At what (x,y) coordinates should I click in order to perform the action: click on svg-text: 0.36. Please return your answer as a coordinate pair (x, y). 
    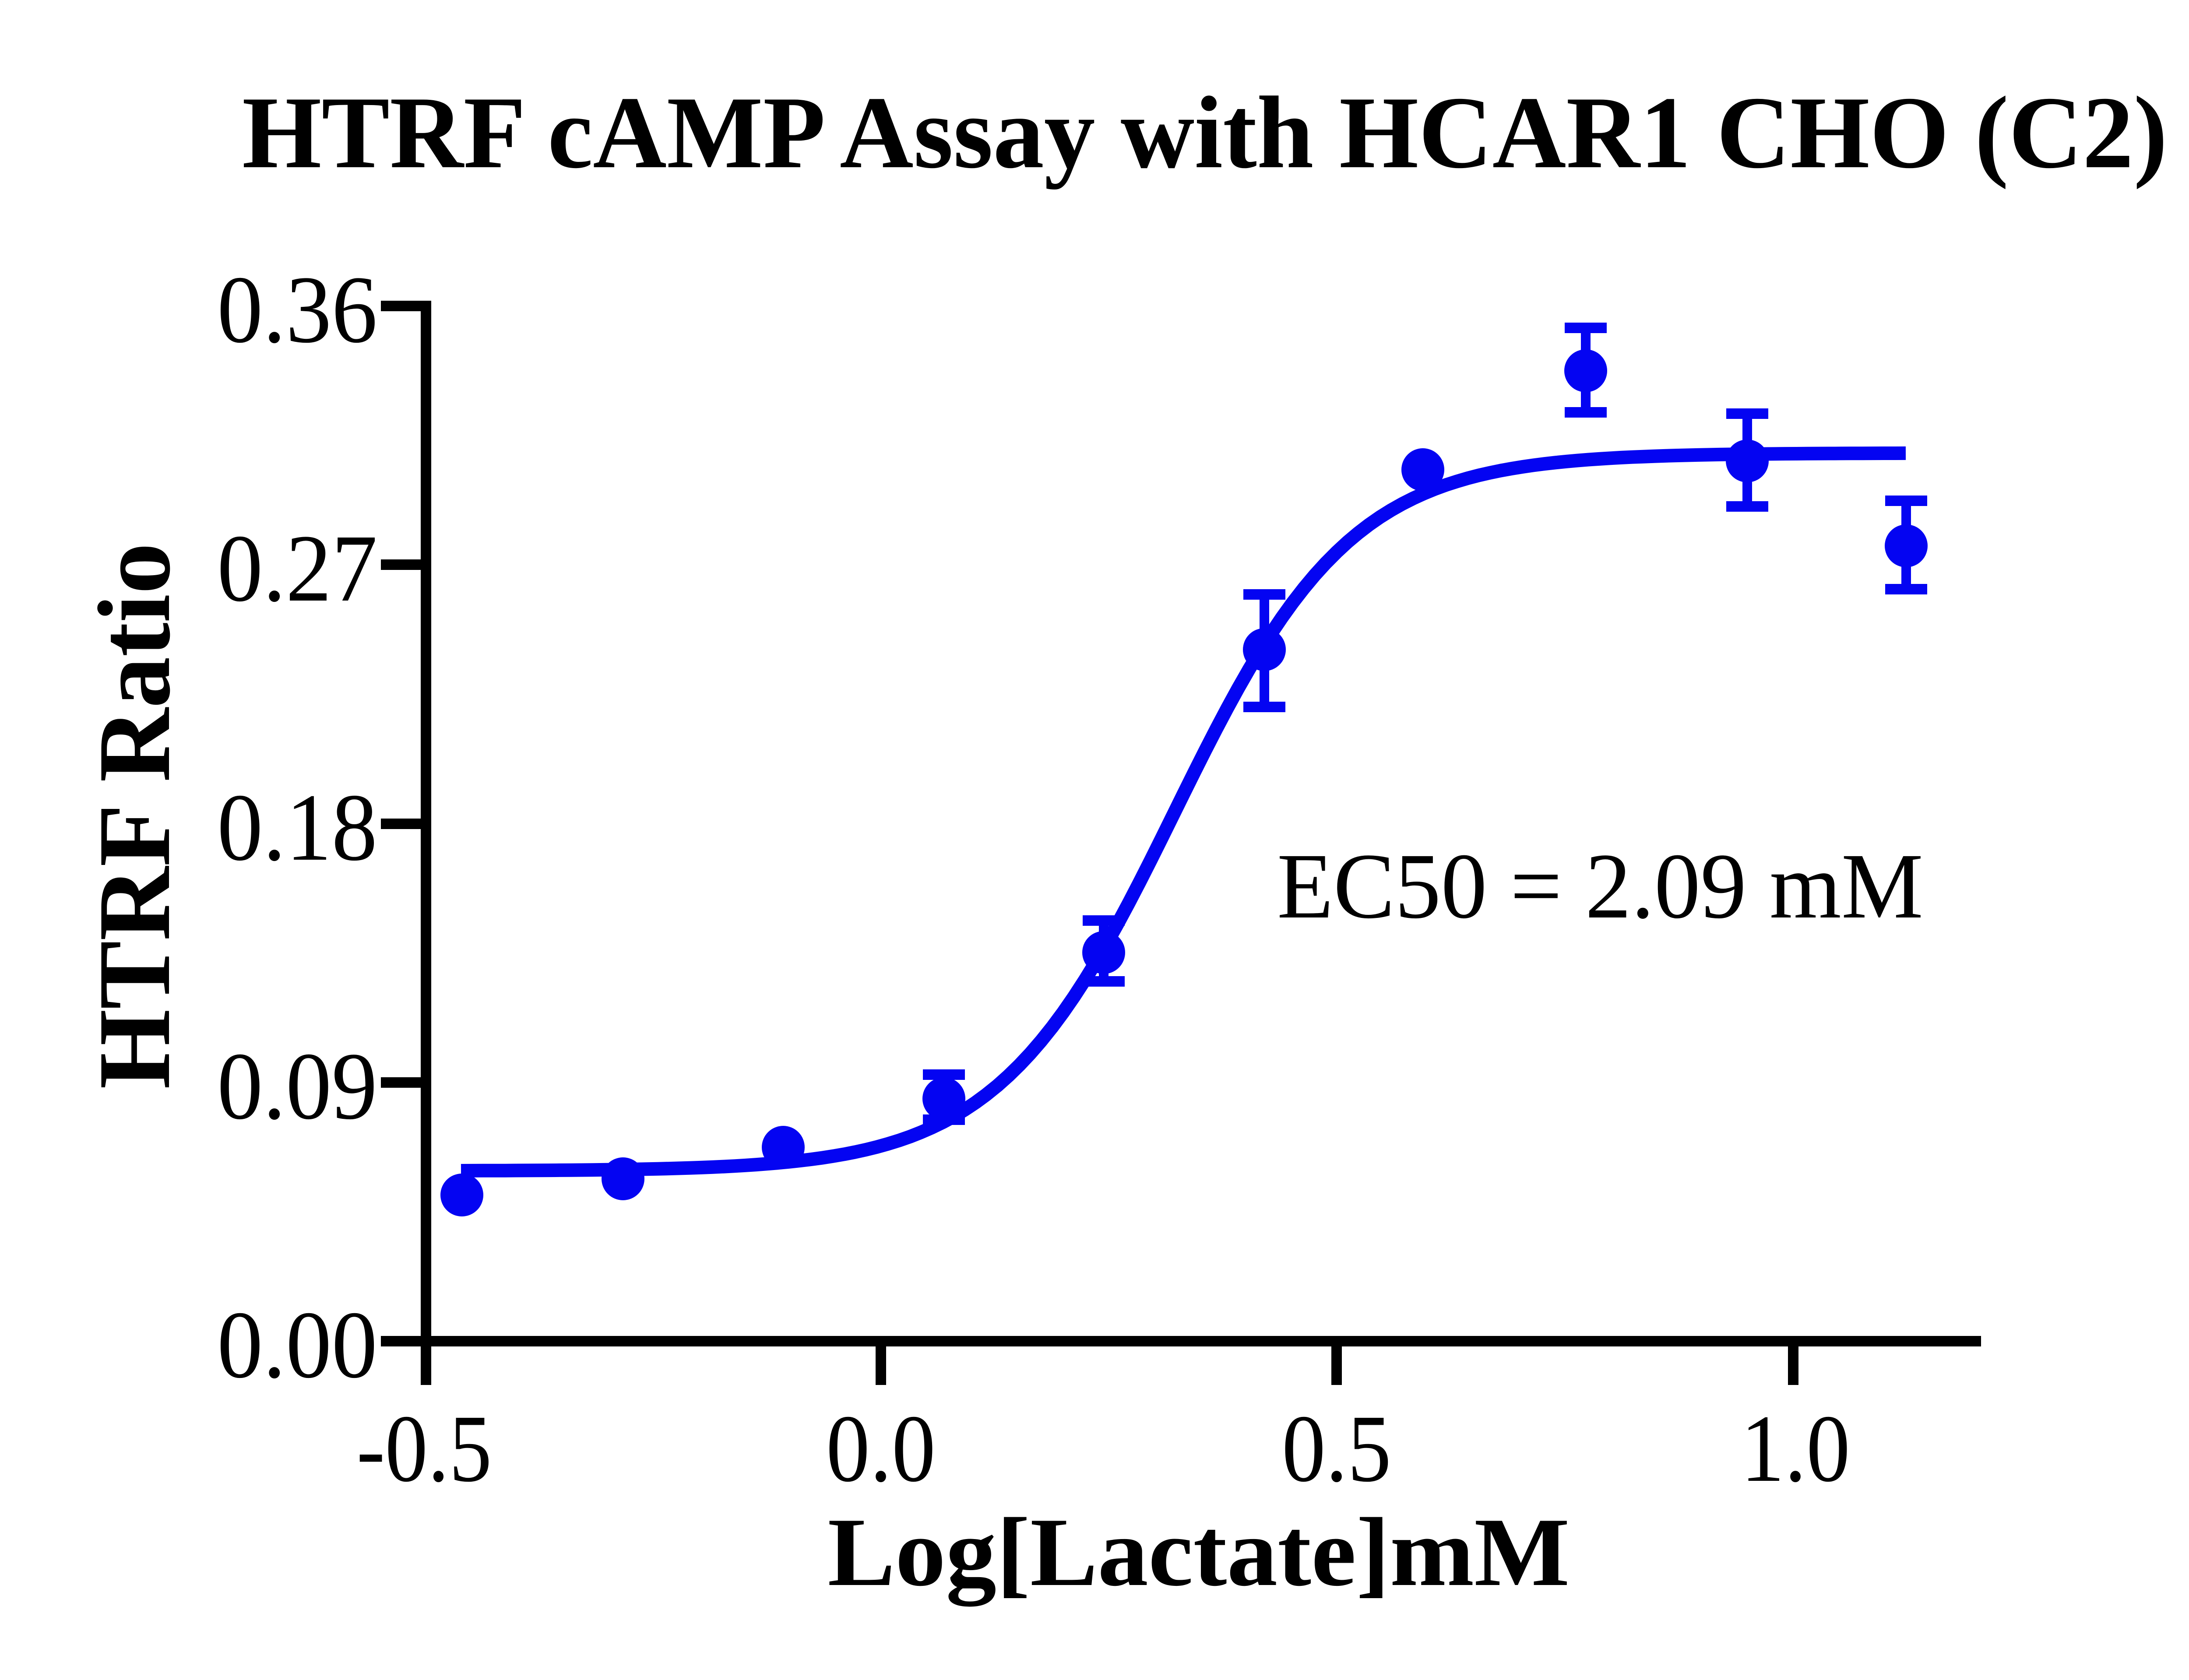
    Looking at the image, I should click on (297, 309).